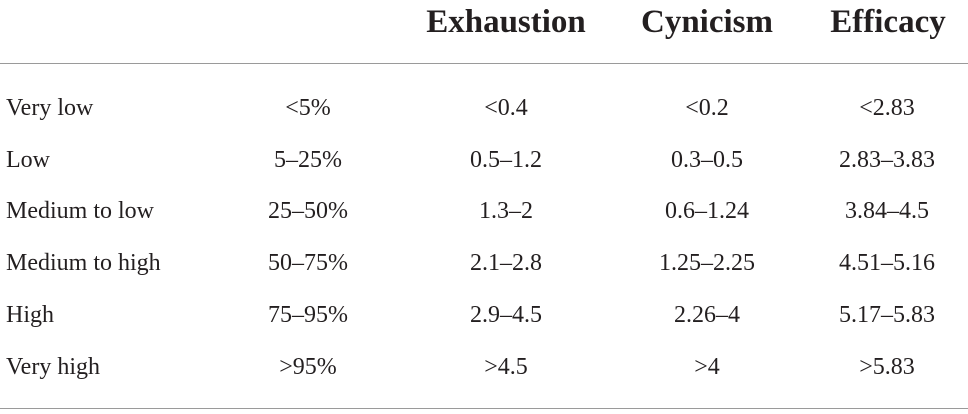 The image size is (968, 414). Describe the element at coordinates (50, 108) in the screenshot. I see `row-level-label: Very low` at that location.